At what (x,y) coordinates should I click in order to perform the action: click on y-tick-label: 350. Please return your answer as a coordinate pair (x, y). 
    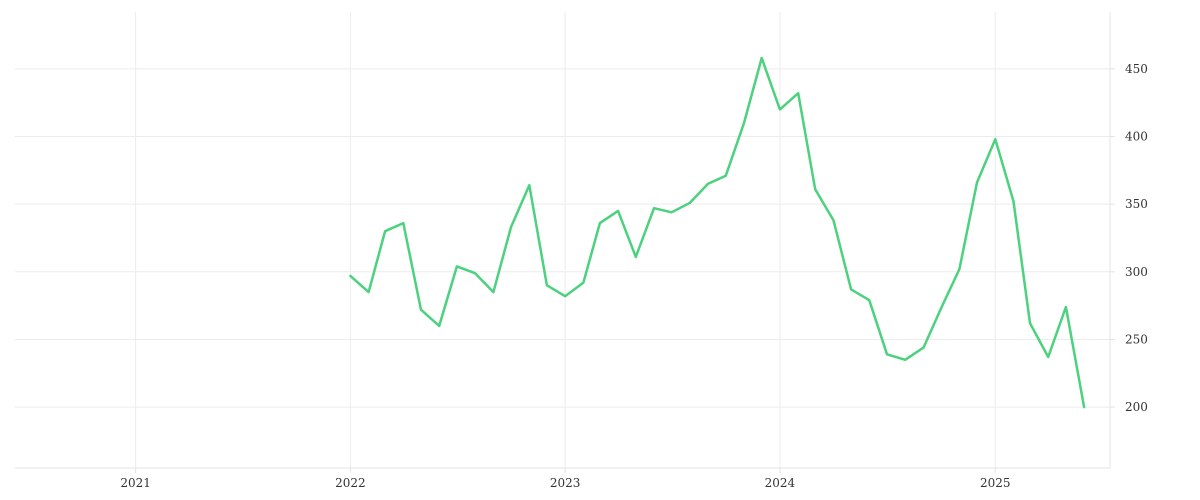
    Looking at the image, I should click on (1136, 204).